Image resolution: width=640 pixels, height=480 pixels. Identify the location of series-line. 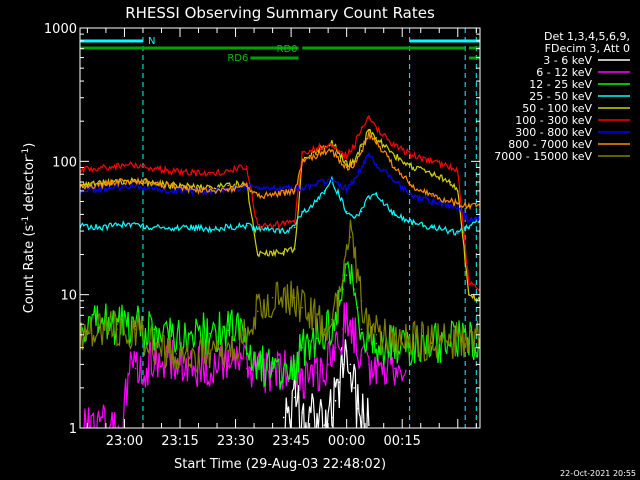
(243, 365).